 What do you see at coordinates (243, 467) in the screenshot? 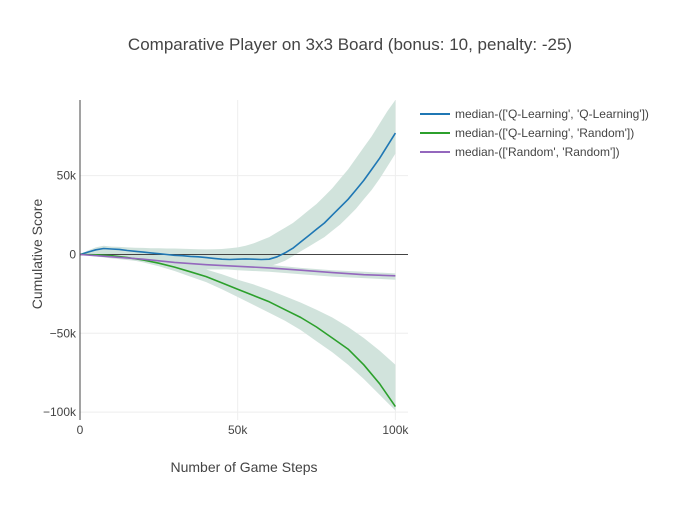
I see `x-axis-title: Number of Game Steps` at bounding box center [243, 467].